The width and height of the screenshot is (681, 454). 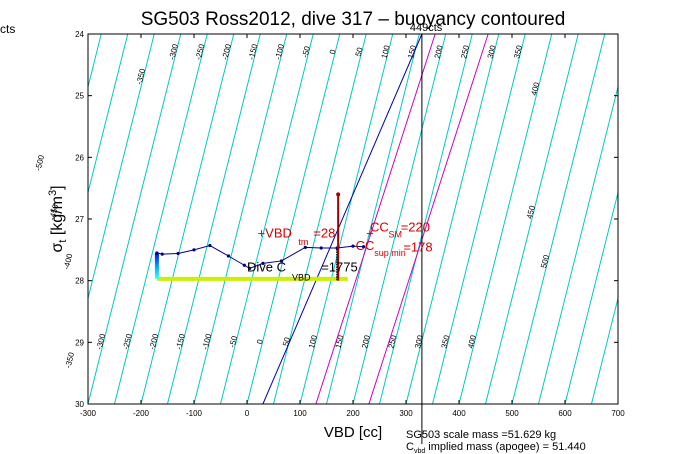 What do you see at coordinates (531, 212) in the screenshot?
I see `contour-label: 450` at bounding box center [531, 212].